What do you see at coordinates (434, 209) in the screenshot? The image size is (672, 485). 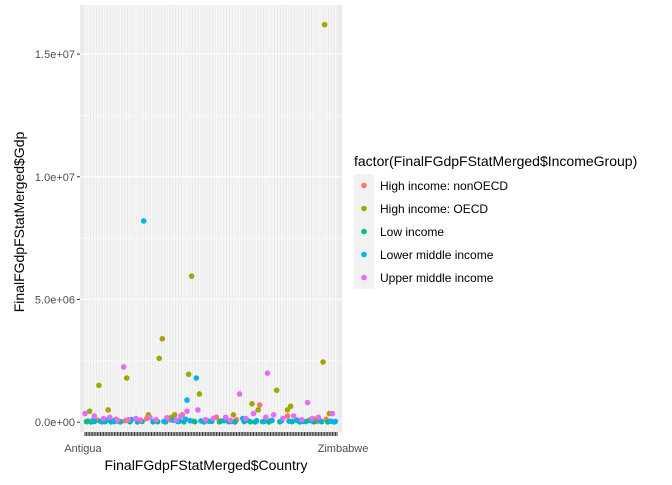 I see `legend-label: High income: OECD` at bounding box center [434, 209].